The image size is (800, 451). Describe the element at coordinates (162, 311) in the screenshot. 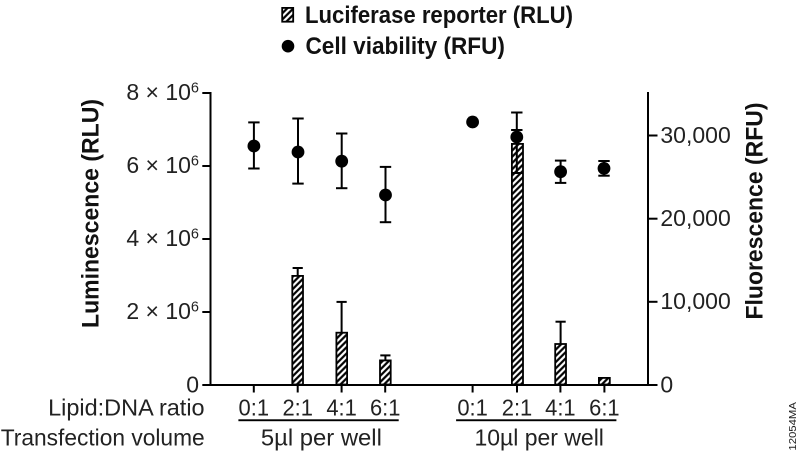

I see `svg-text: 2 × 106` at that location.